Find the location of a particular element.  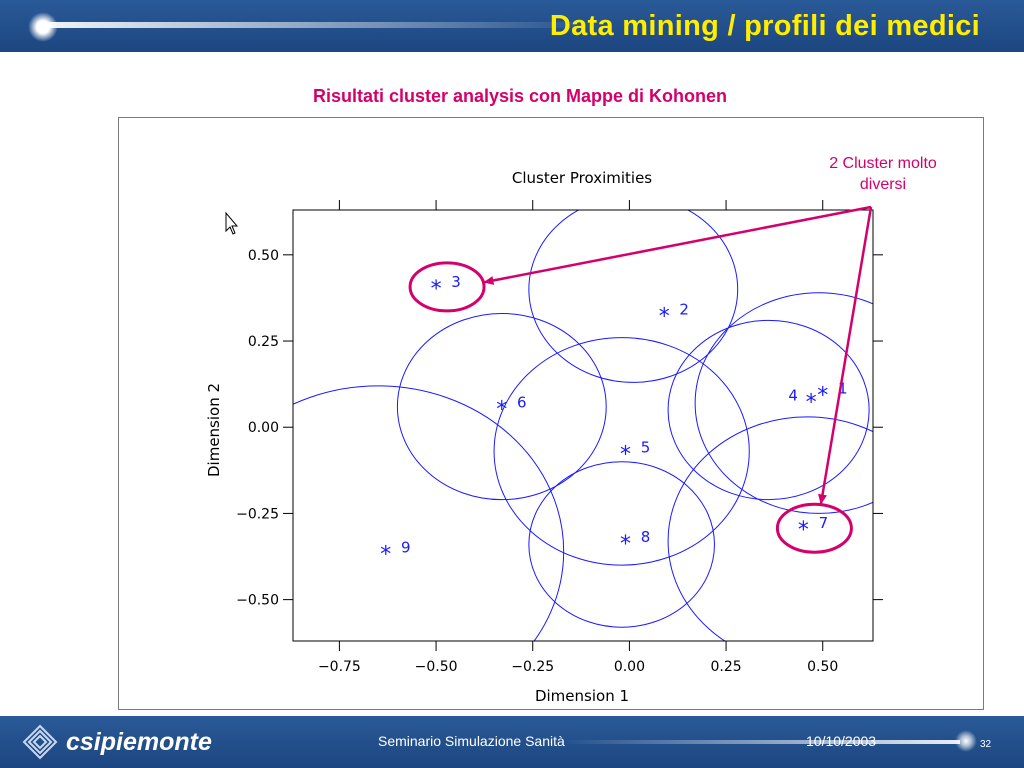

csipiemonte-logo: csipiemonte is located at coordinates (117, 742).